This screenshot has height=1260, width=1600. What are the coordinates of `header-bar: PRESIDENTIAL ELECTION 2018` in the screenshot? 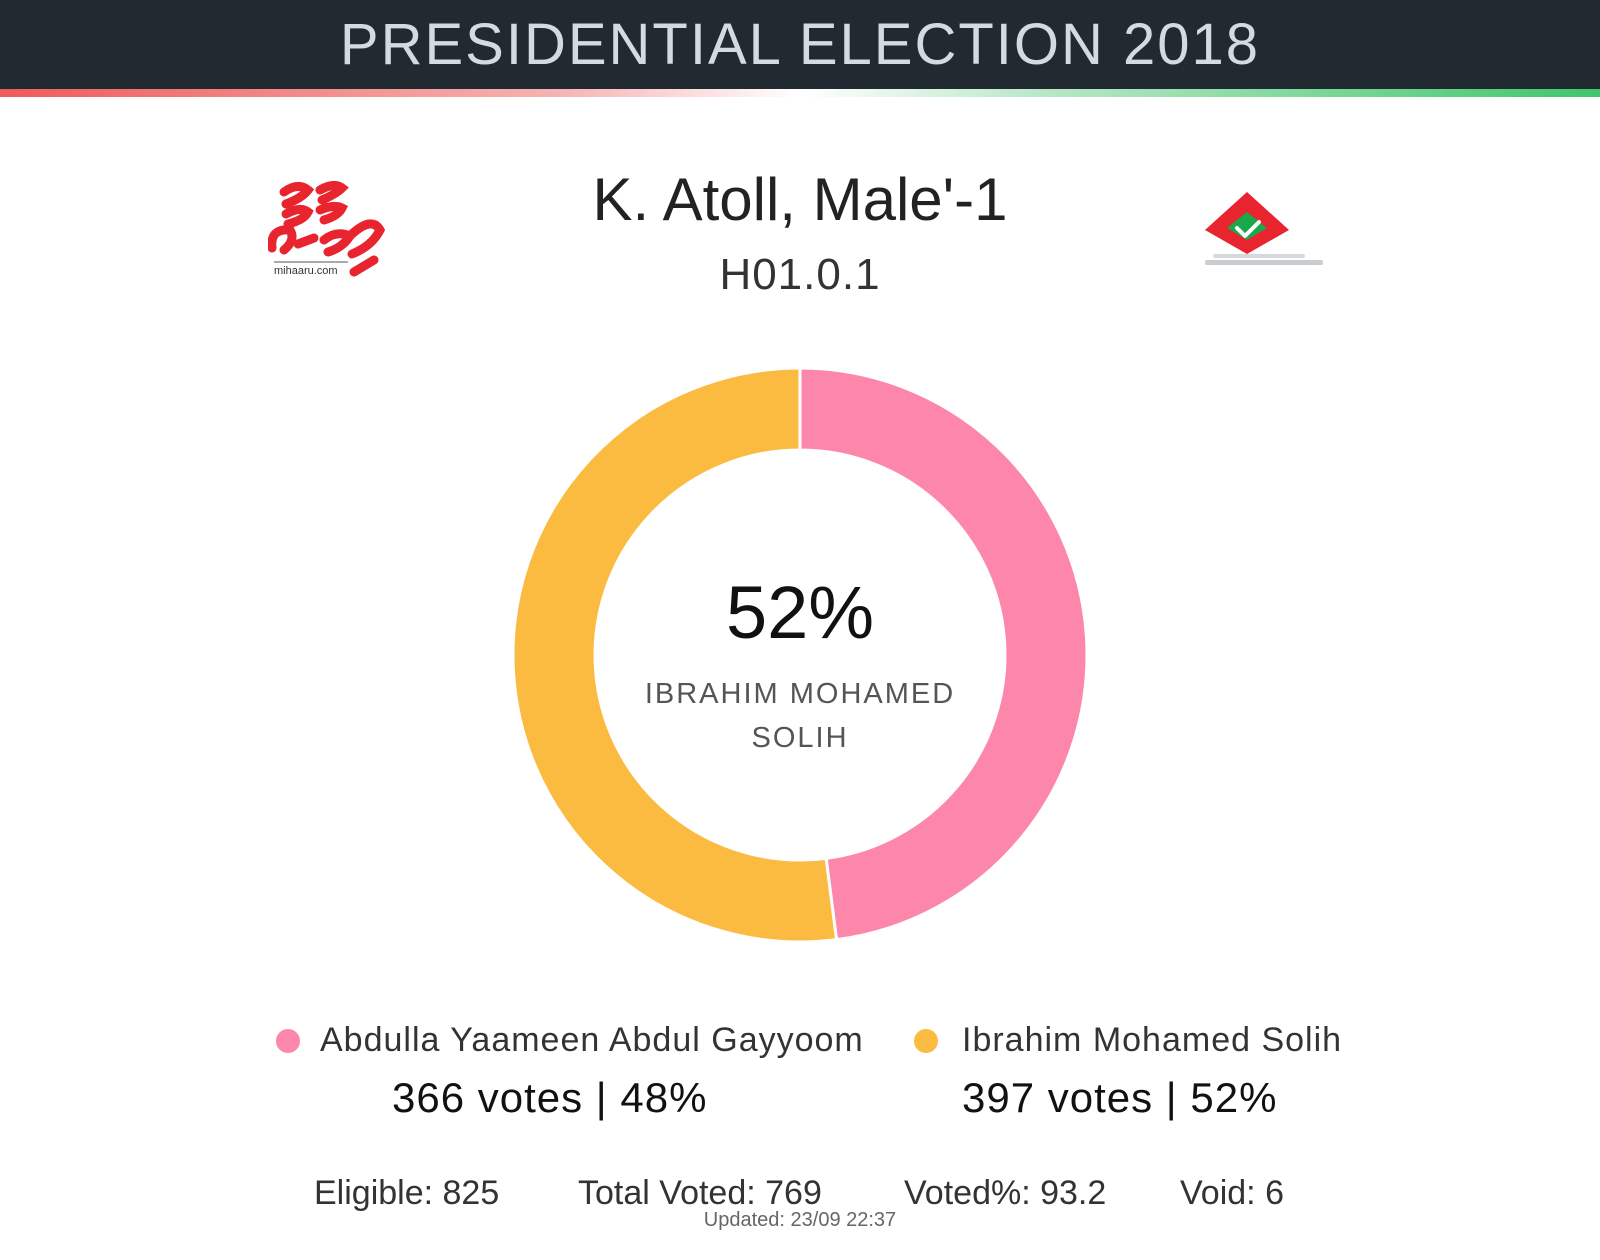 It's located at (800, 45).